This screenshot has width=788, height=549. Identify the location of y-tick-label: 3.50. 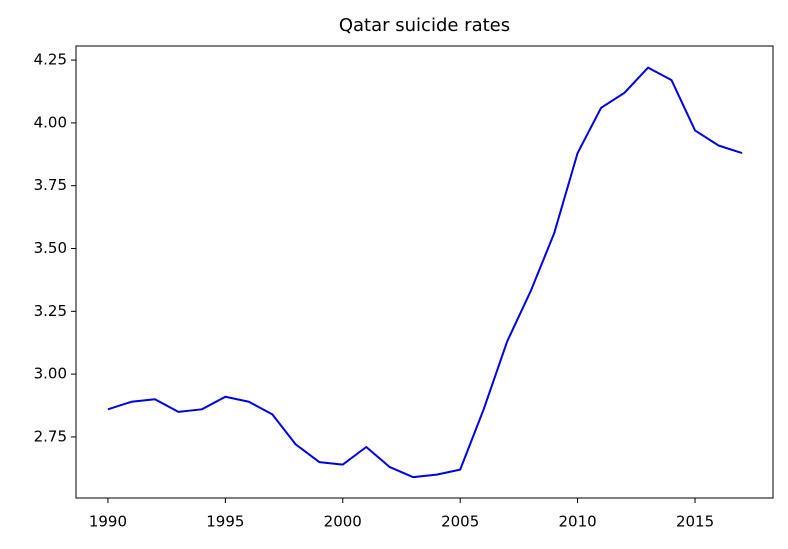
(50, 248).